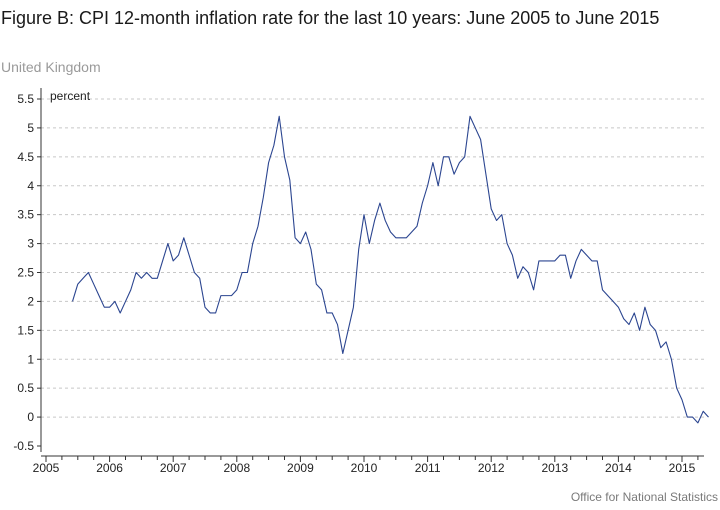  What do you see at coordinates (25, 388) in the screenshot?
I see `y-tick-label: 0.5` at bounding box center [25, 388].